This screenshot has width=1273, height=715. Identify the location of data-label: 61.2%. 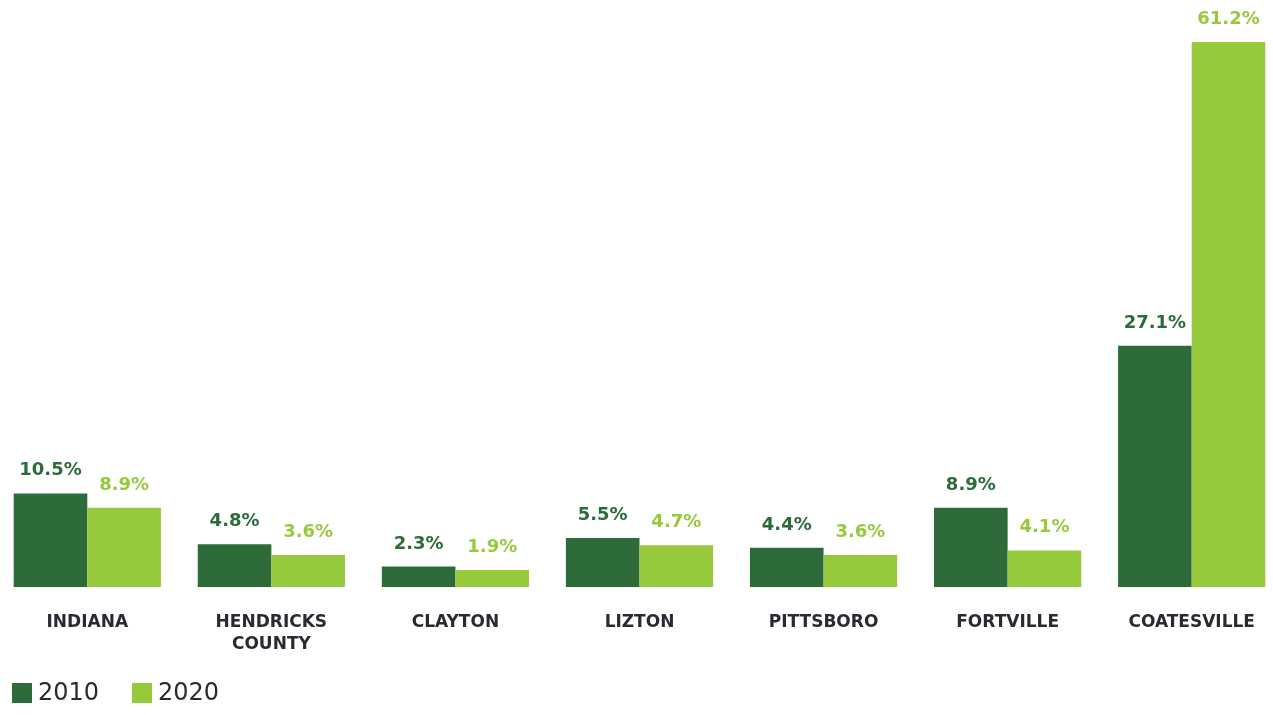
(1228, 17).